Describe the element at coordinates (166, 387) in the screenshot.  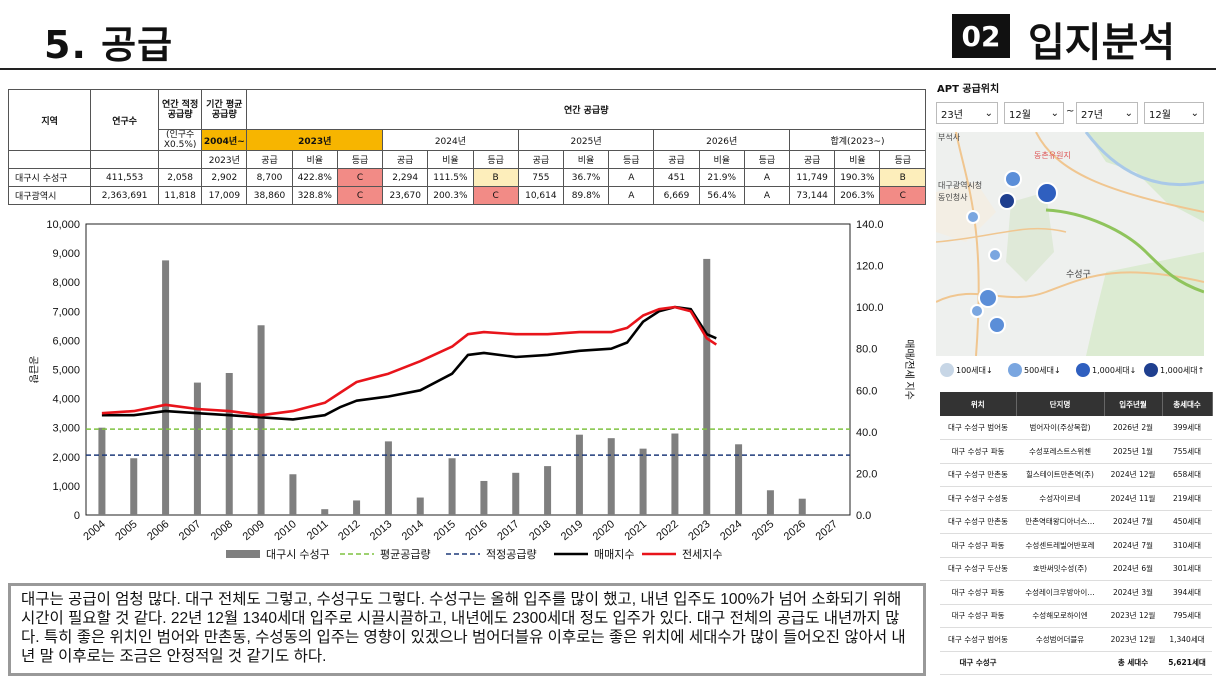
I see `bar-2006` at that location.